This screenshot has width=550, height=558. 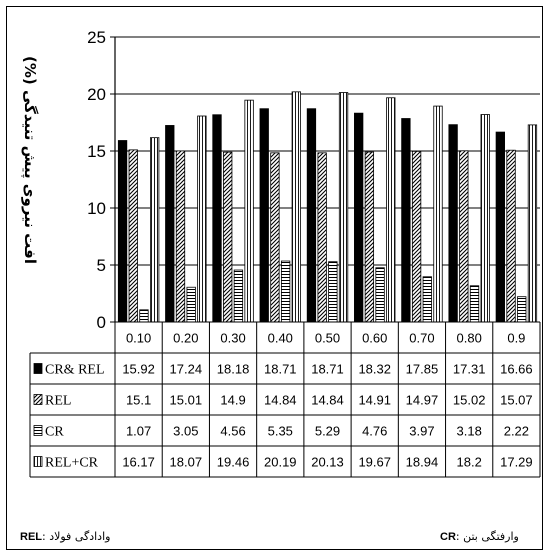 I want to click on legend-label: CR& REL, so click(x=75, y=370).